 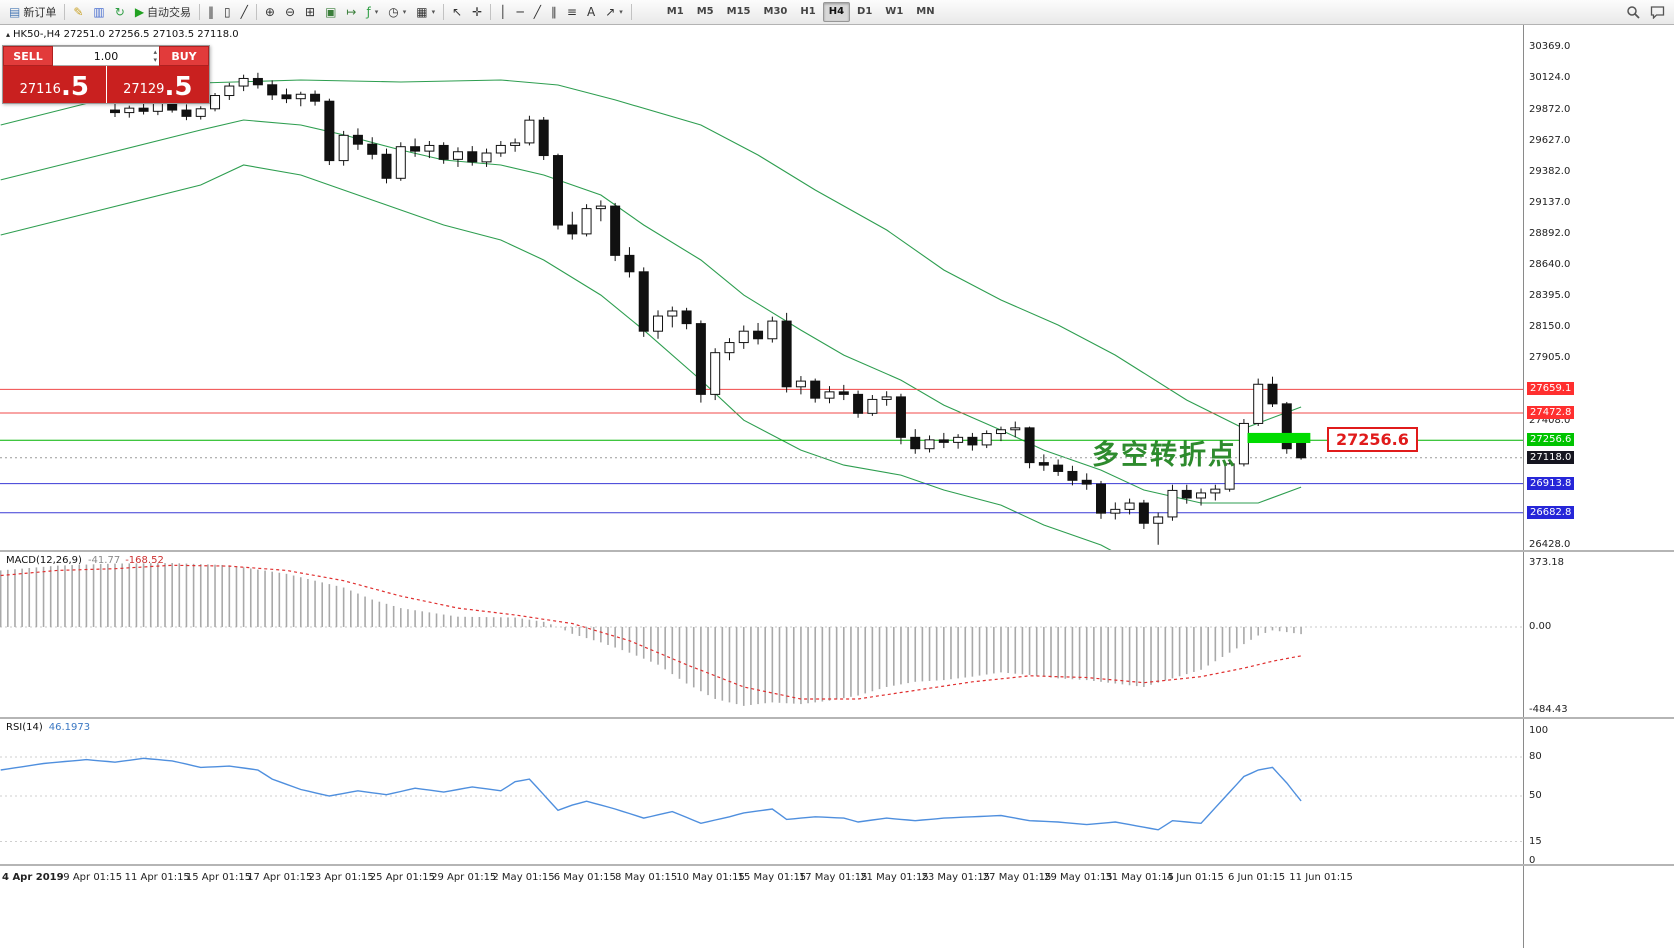 What do you see at coordinates (155, 60) in the screenshot?
I see `spinner-down-icon: ▾` at bounding box center [155, 60].